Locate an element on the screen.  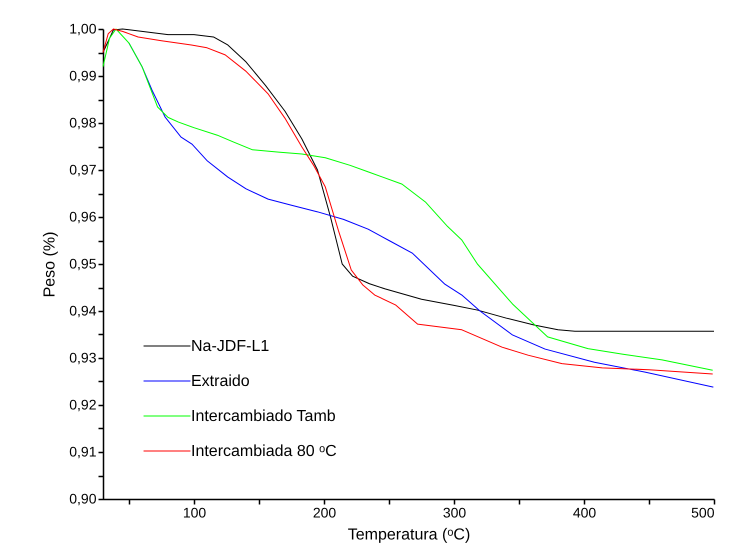
x-tick-label: 200 is located at coordinates (324, 512).